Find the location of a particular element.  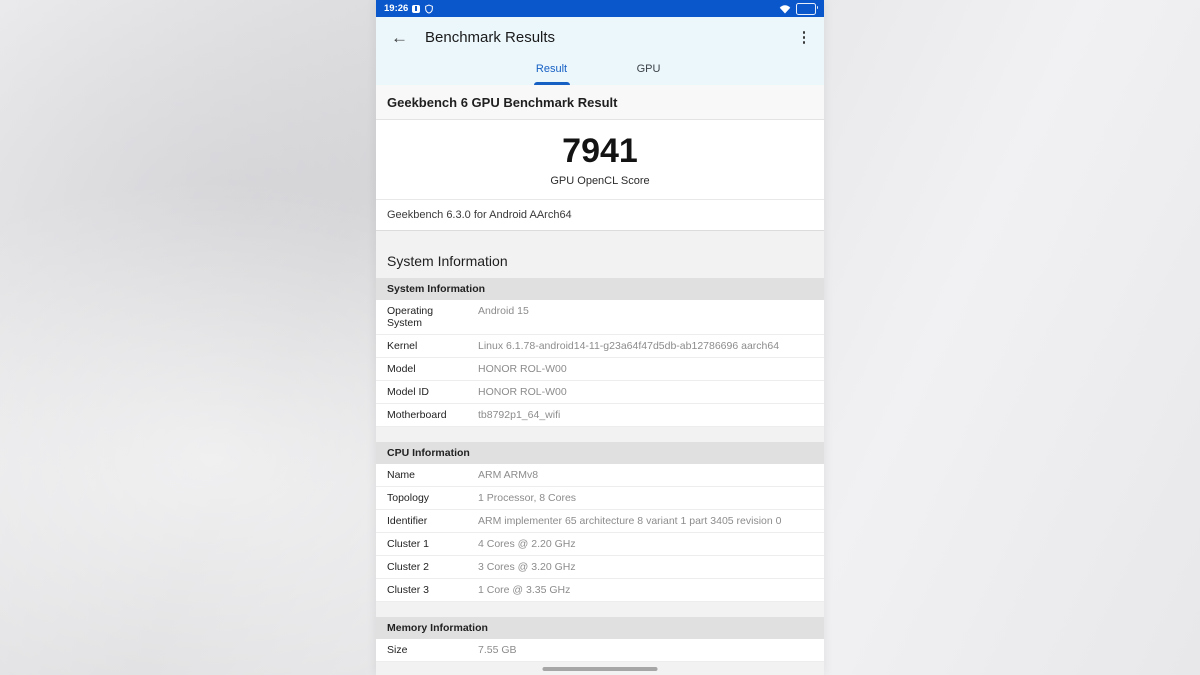

info-table: Memory Information Size 7.55 GB is located at coordinates (600, 640).